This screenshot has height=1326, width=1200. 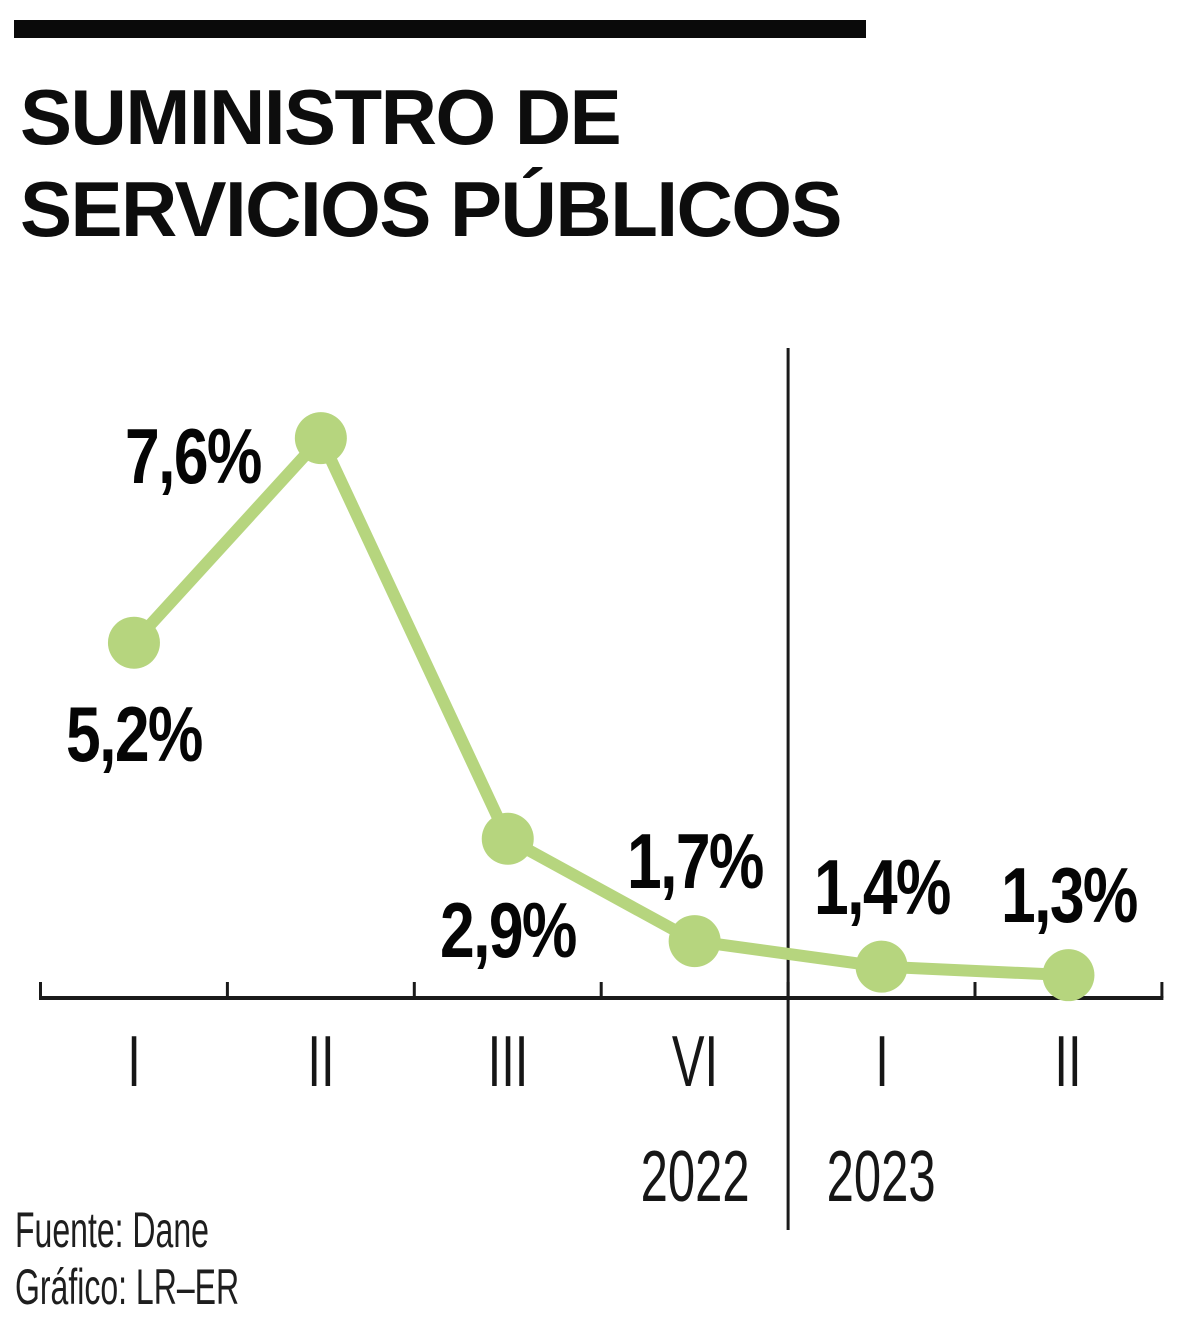 I want to click on data-point-label-text: 1,3%, so click(x=1069, y=895).